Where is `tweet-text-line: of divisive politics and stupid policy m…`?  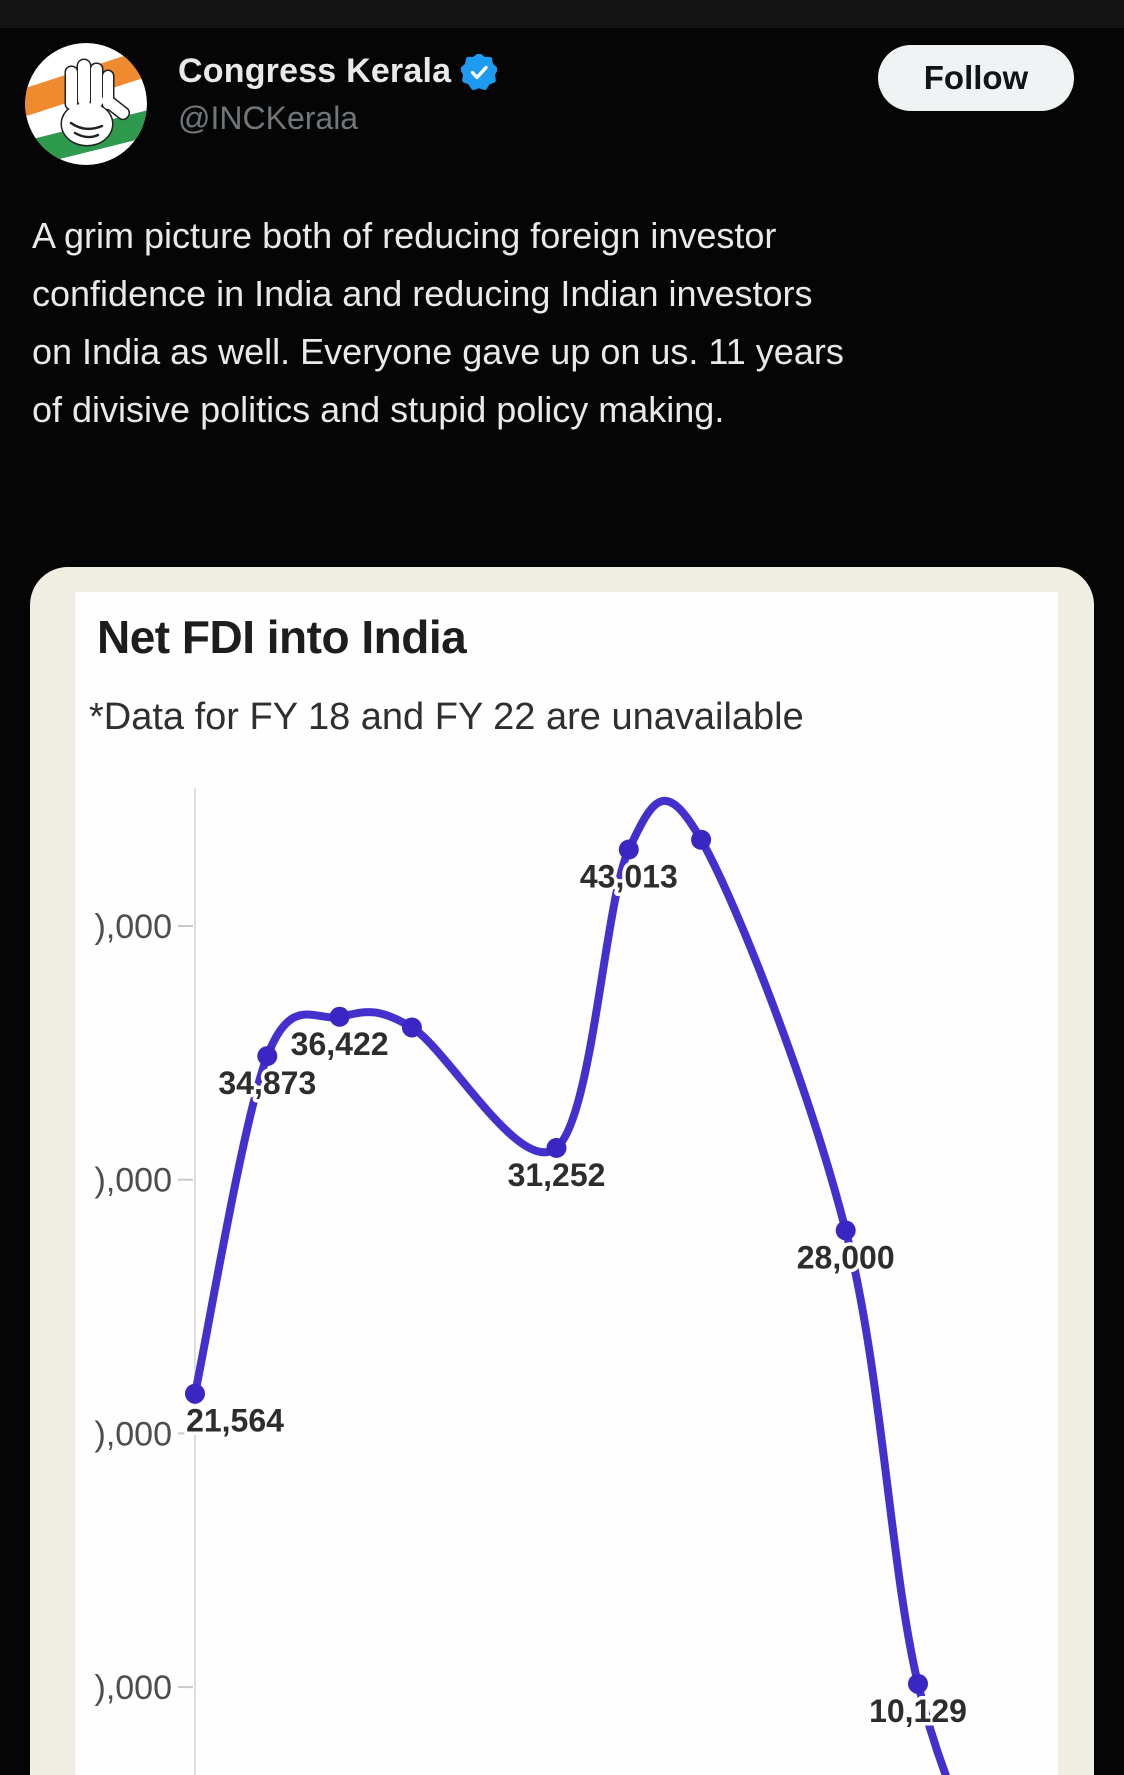 tweet-text-line: of divisive politics and stupid policy m… is located at coordinates (378, 409).